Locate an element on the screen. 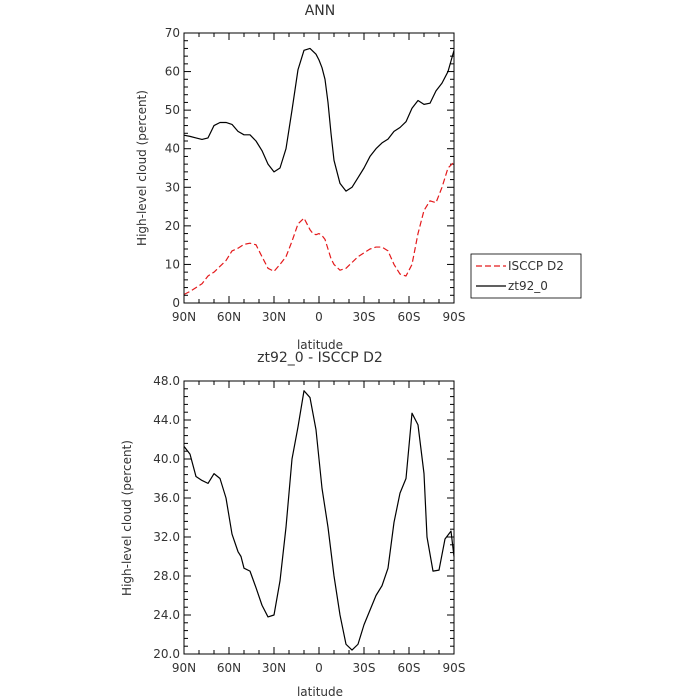 This screenshot has width=700, height=700. y-tick-label: 60 is located at coordinates (172, 72).